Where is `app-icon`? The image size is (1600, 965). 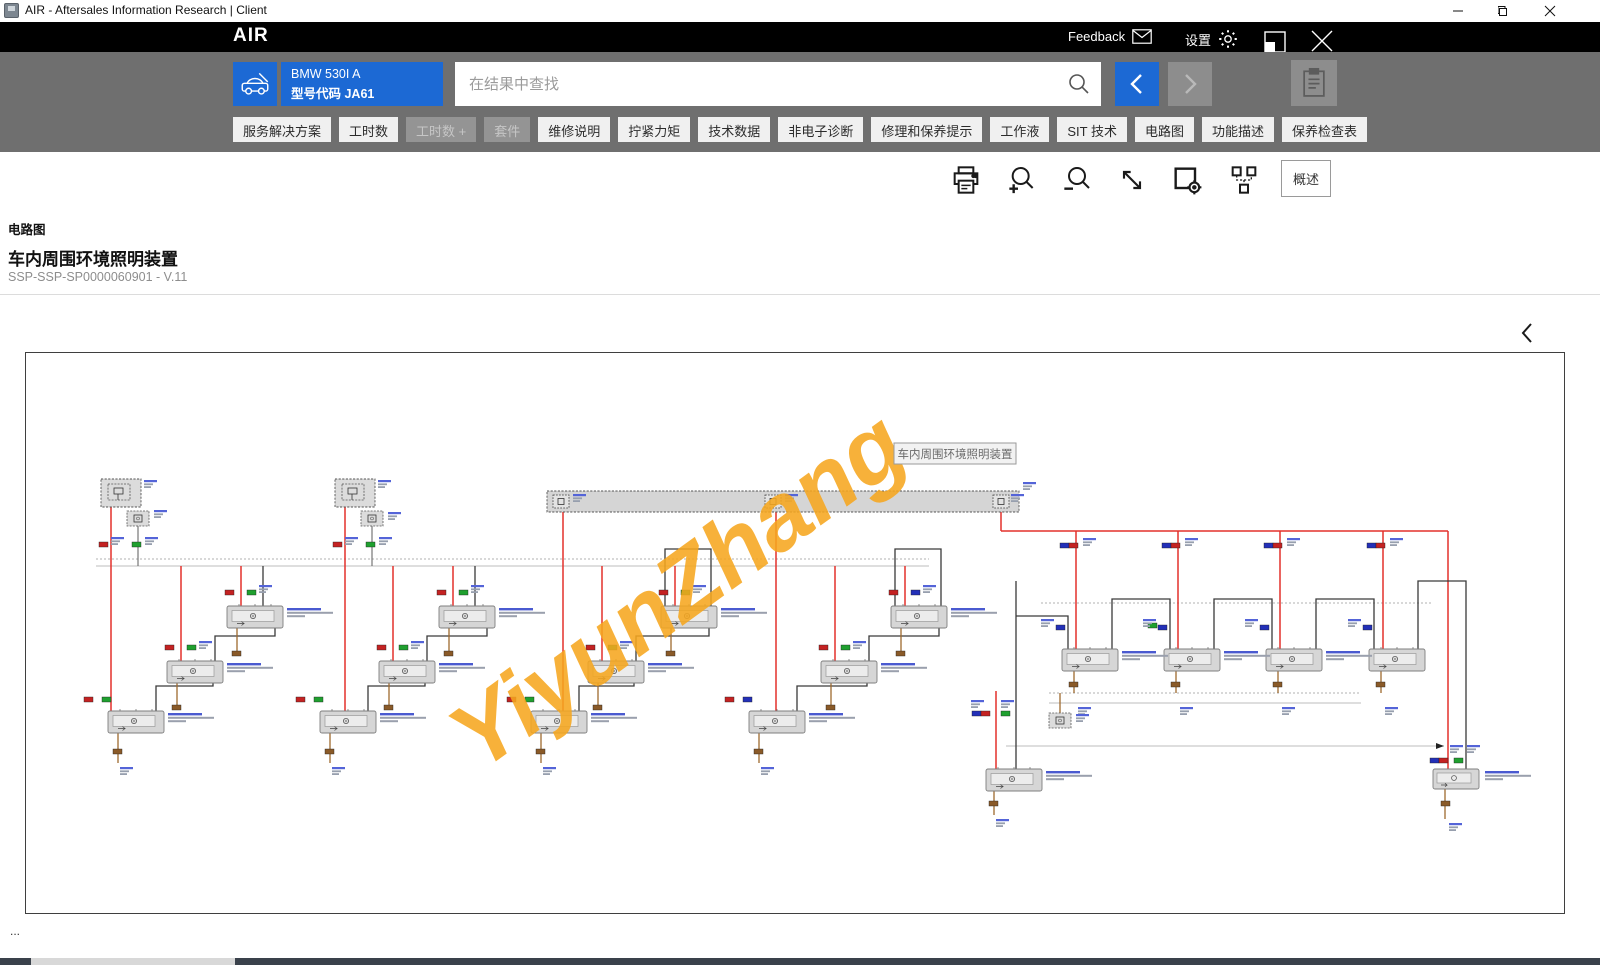 app-icon is located at coordinates (11, 10).